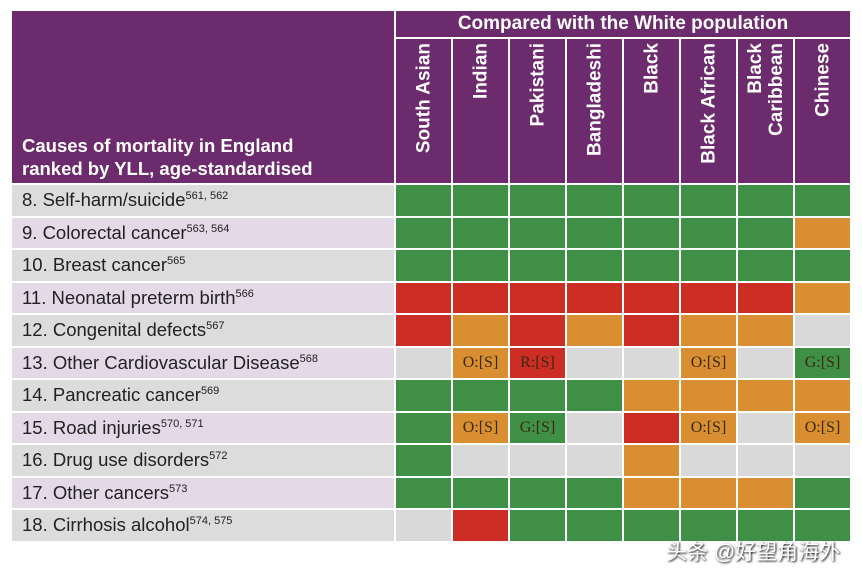  What do you see at coordinates (203, 265) in the screenshot?
I see `cause-label: 10. Breast cancer565` at bounding box center [203, 265].